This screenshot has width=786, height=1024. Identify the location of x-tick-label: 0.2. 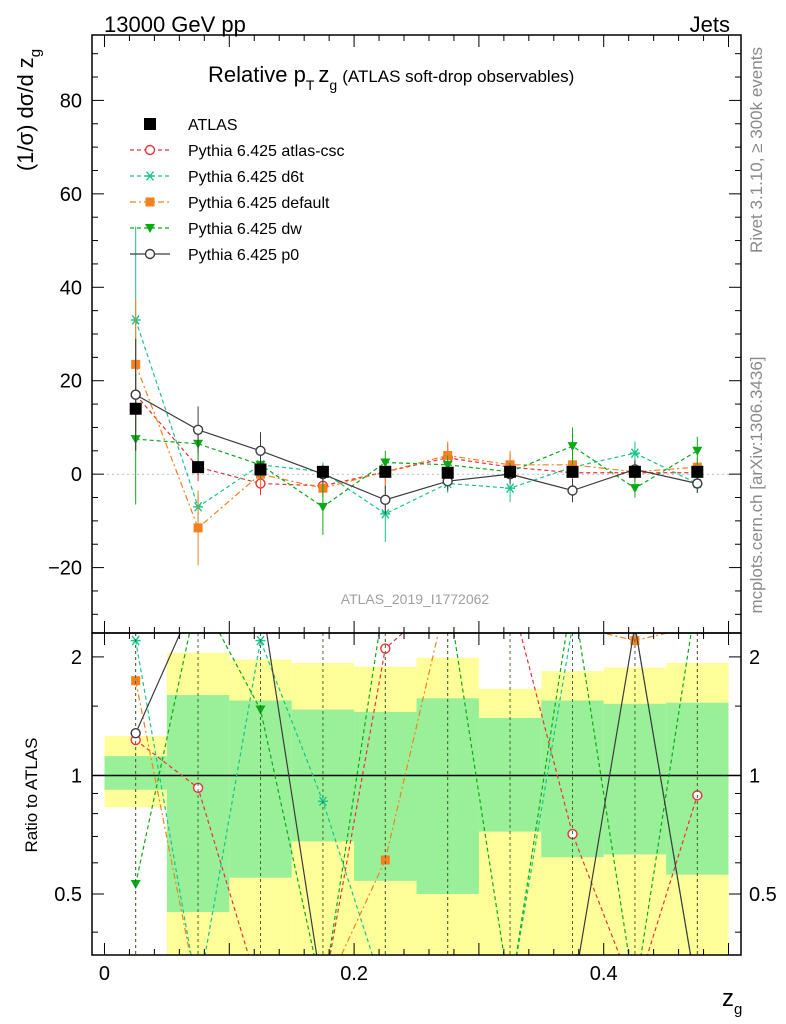
(354, 974).